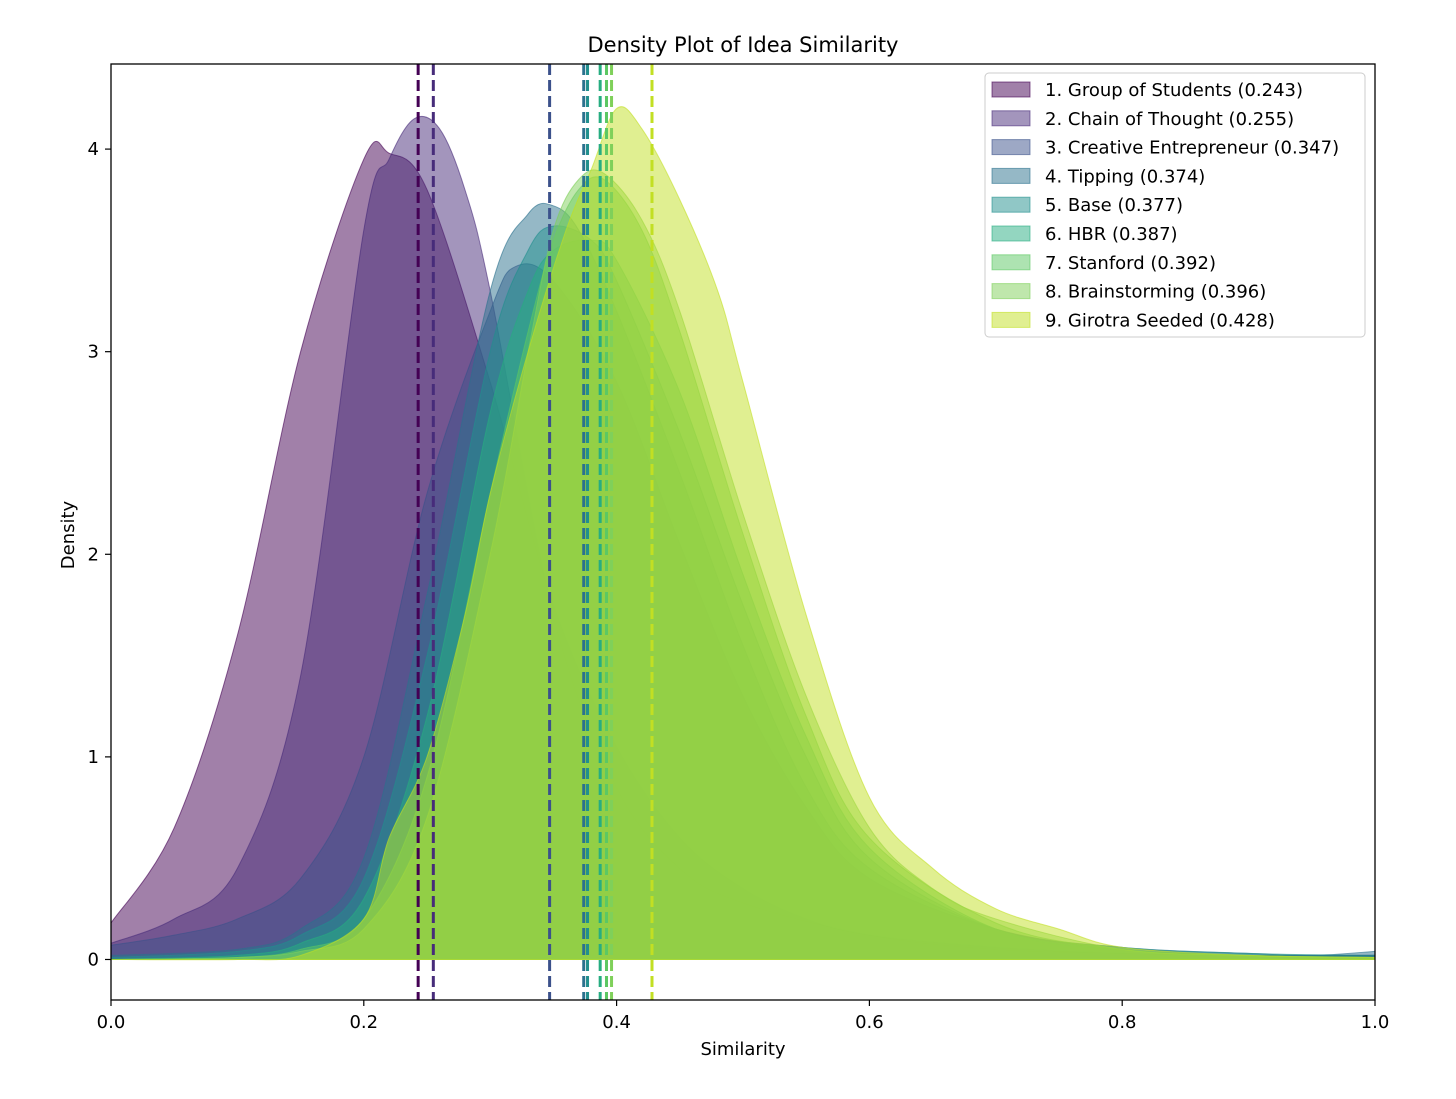  Describe the element at coordinates (869, 1022) in the screenshot. I see `x-tick-label: 0.6` at that location.